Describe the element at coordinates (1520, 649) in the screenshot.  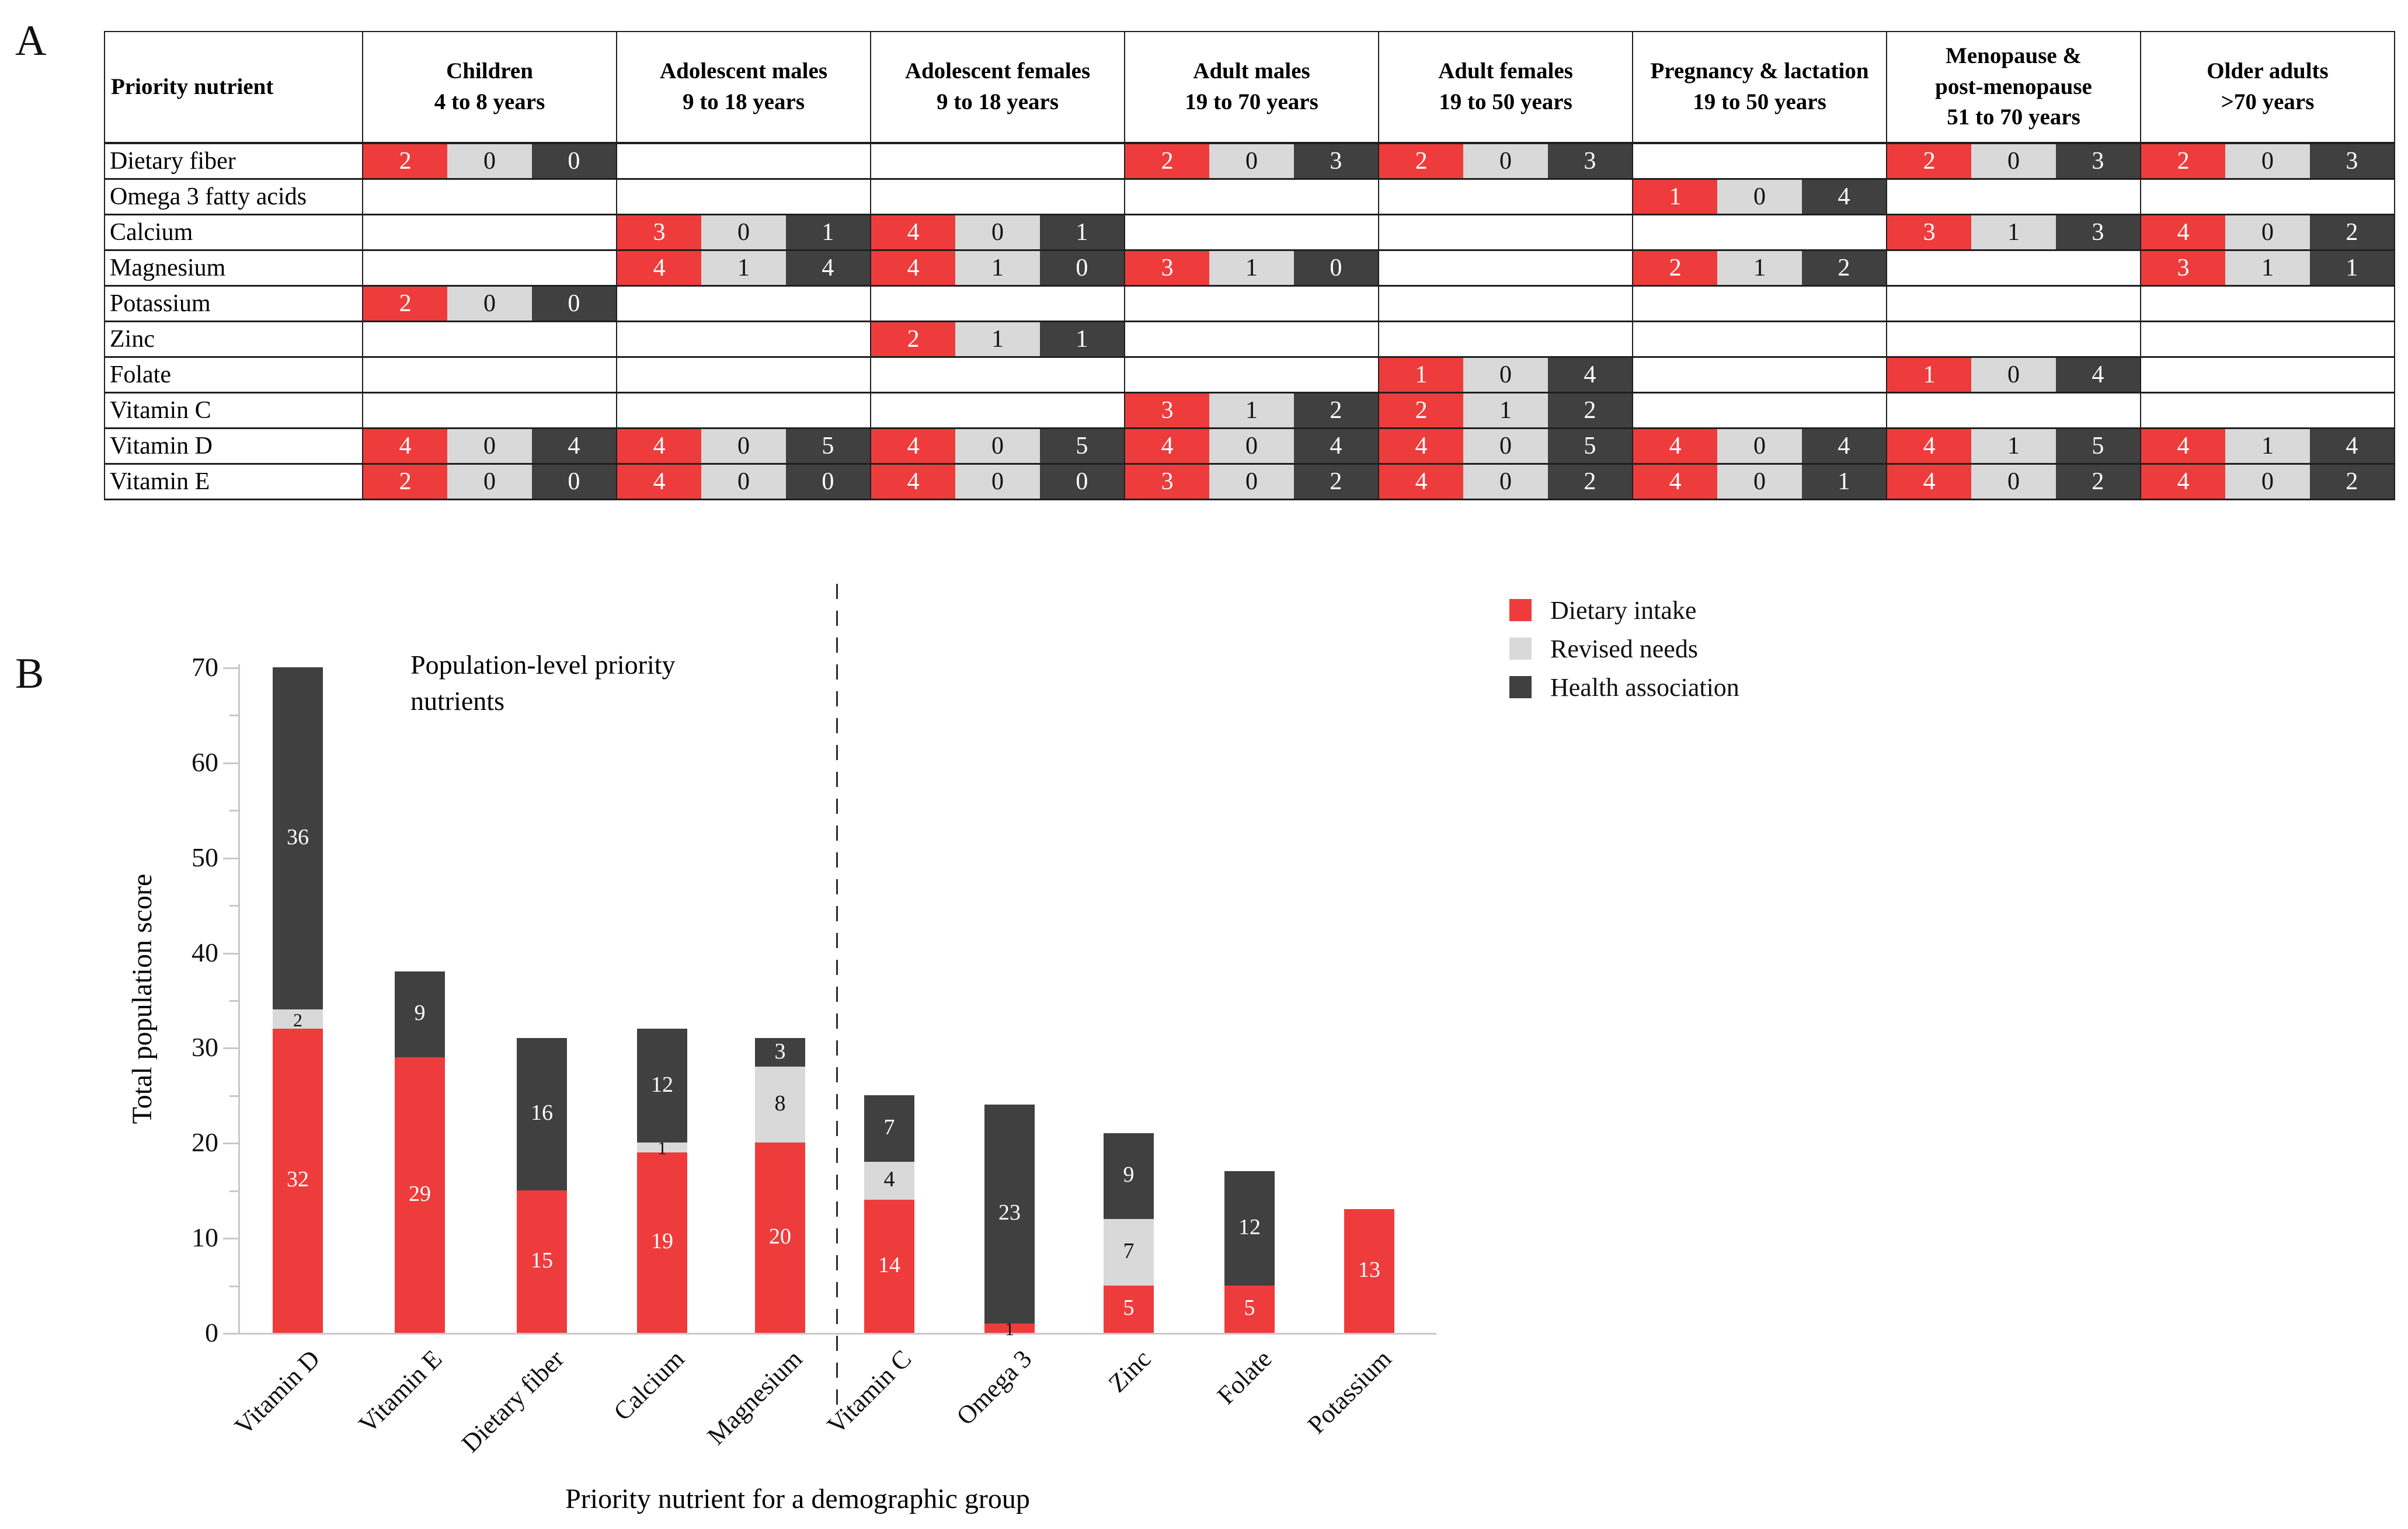
I see `legend-swatch-revised-needs` at that location.